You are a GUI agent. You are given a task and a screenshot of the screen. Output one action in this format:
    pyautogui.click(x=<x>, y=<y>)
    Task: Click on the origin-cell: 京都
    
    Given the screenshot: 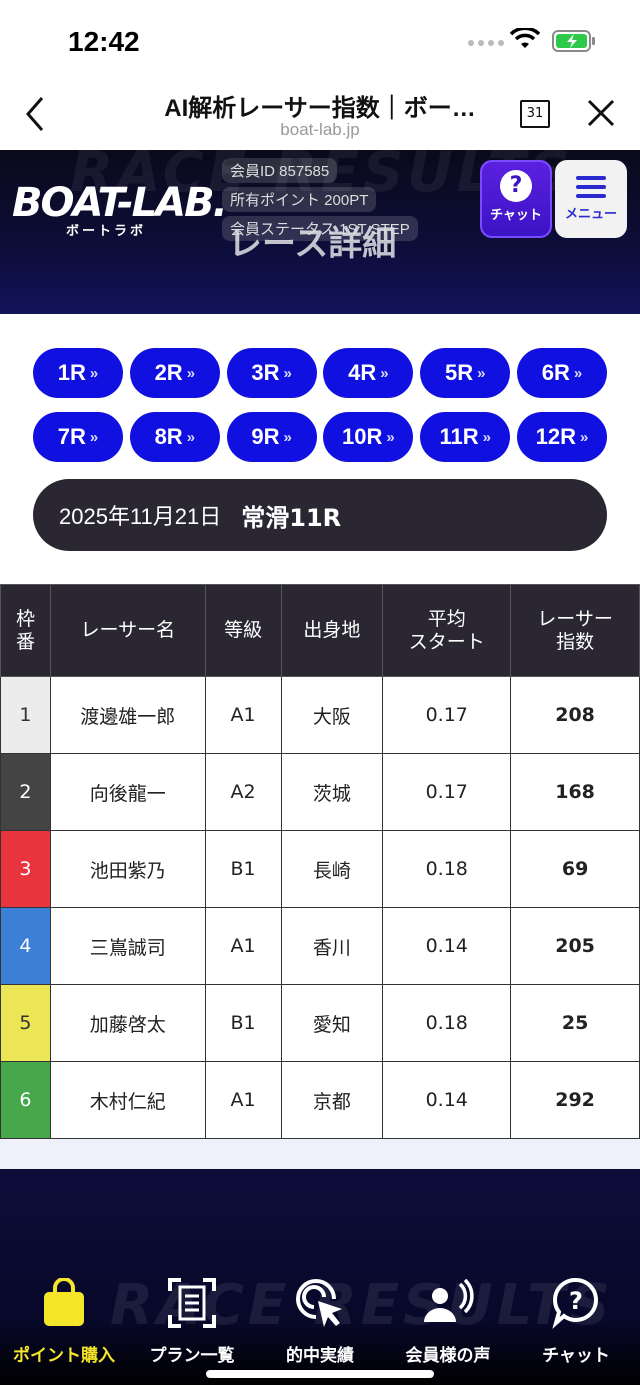 What is the action you would take?
    pyautogui.click(x=332, y=1100)
    